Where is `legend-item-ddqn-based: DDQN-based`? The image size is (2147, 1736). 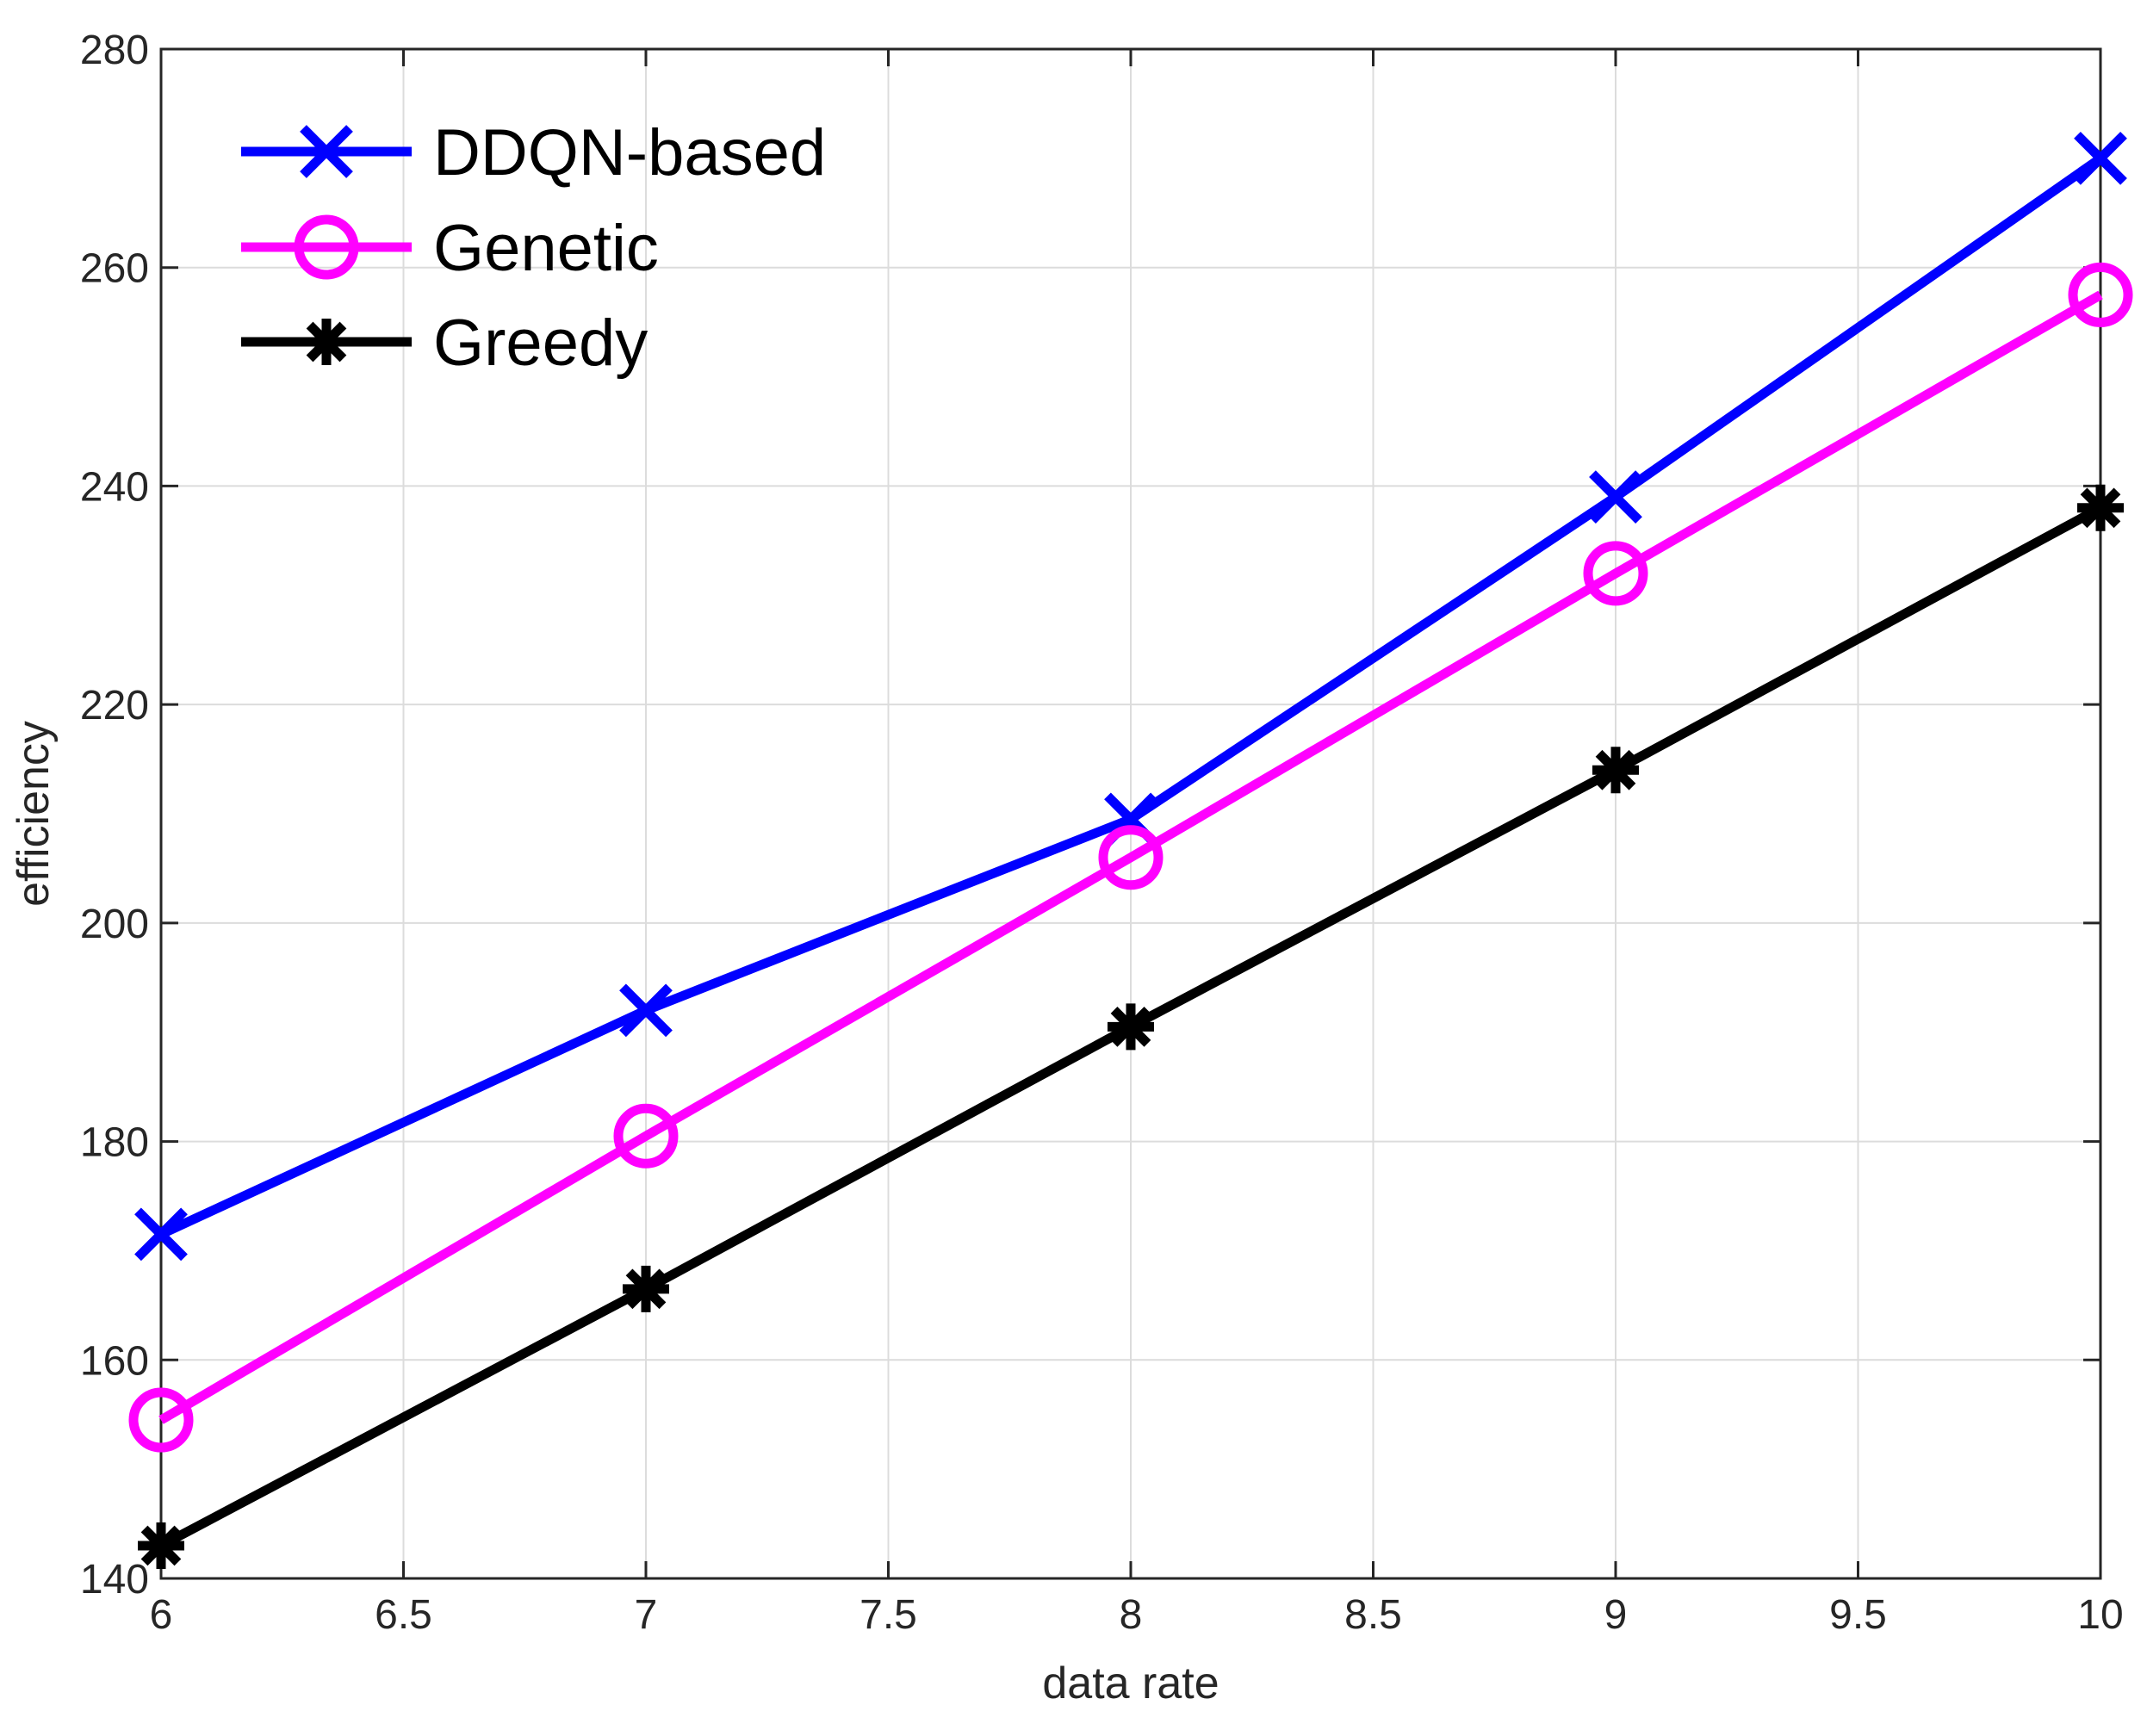 legend-item-ddqn-based: DDQN-based is located at coordinates (533, 153).